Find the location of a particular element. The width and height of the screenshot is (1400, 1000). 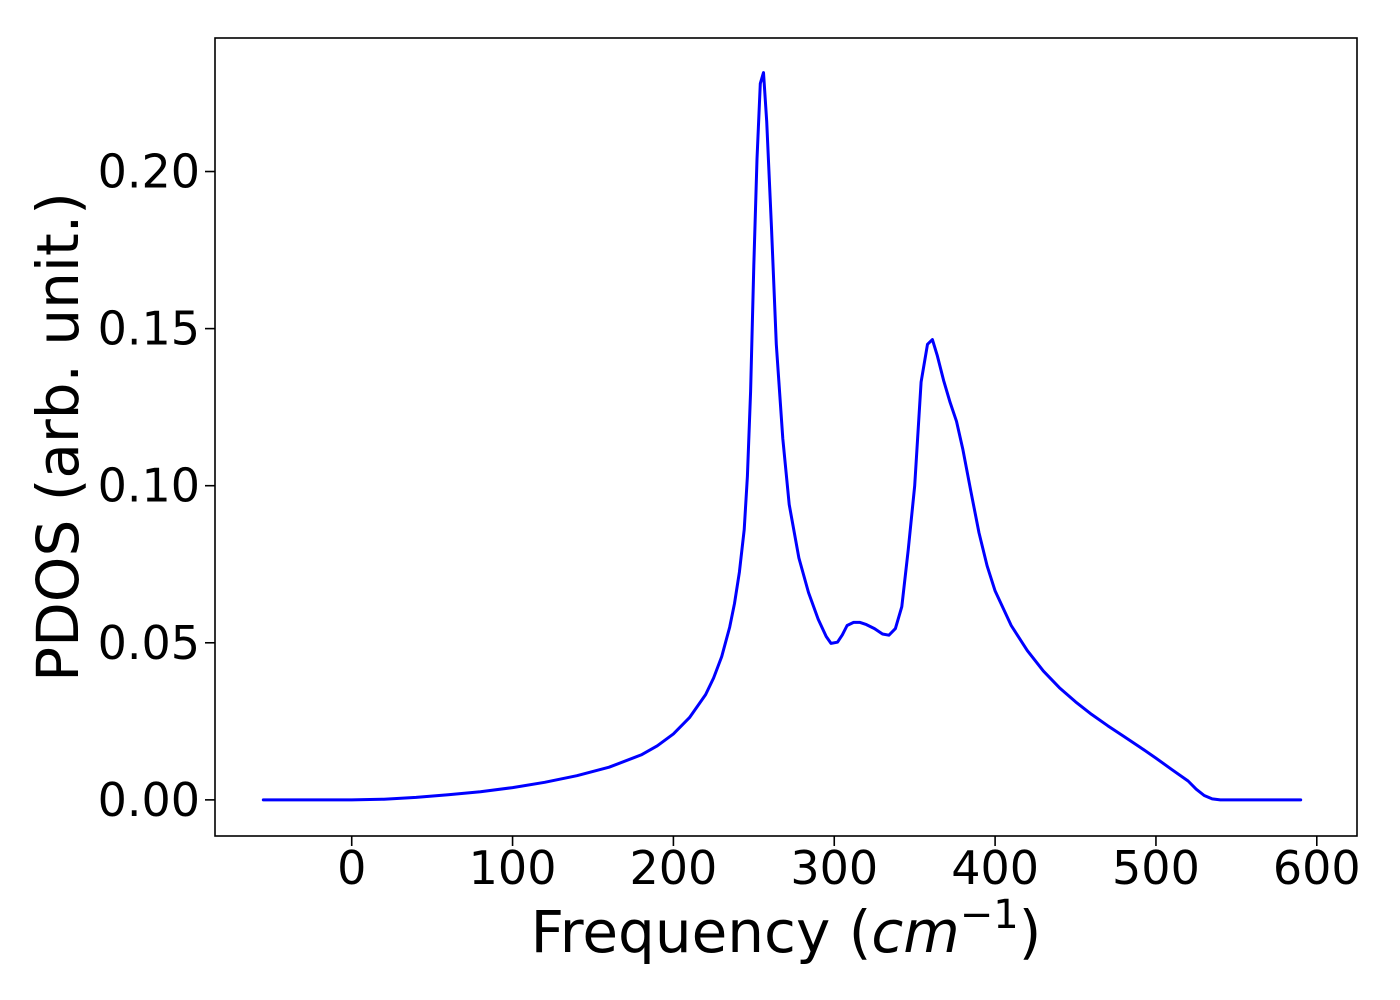

x-axis-label-text: Frequency is located at coordinates (681, 932).